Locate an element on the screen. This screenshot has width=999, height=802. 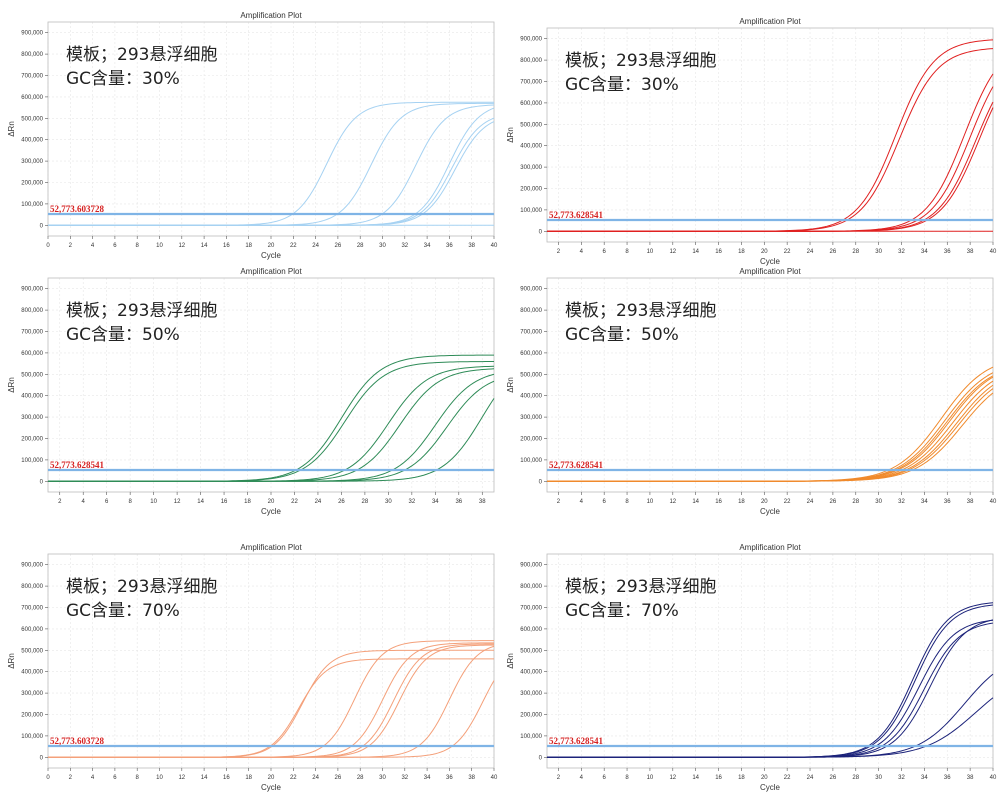
x-tick-label: 8 is located at coordinates (627, 502).